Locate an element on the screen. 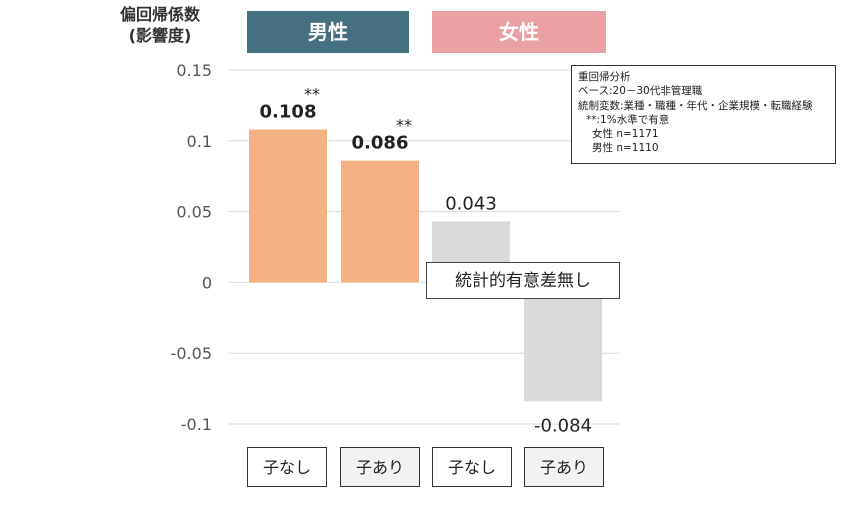 The image size is (846, 510). bar-value-label: 0.043 is located at coordinates (471, 204).